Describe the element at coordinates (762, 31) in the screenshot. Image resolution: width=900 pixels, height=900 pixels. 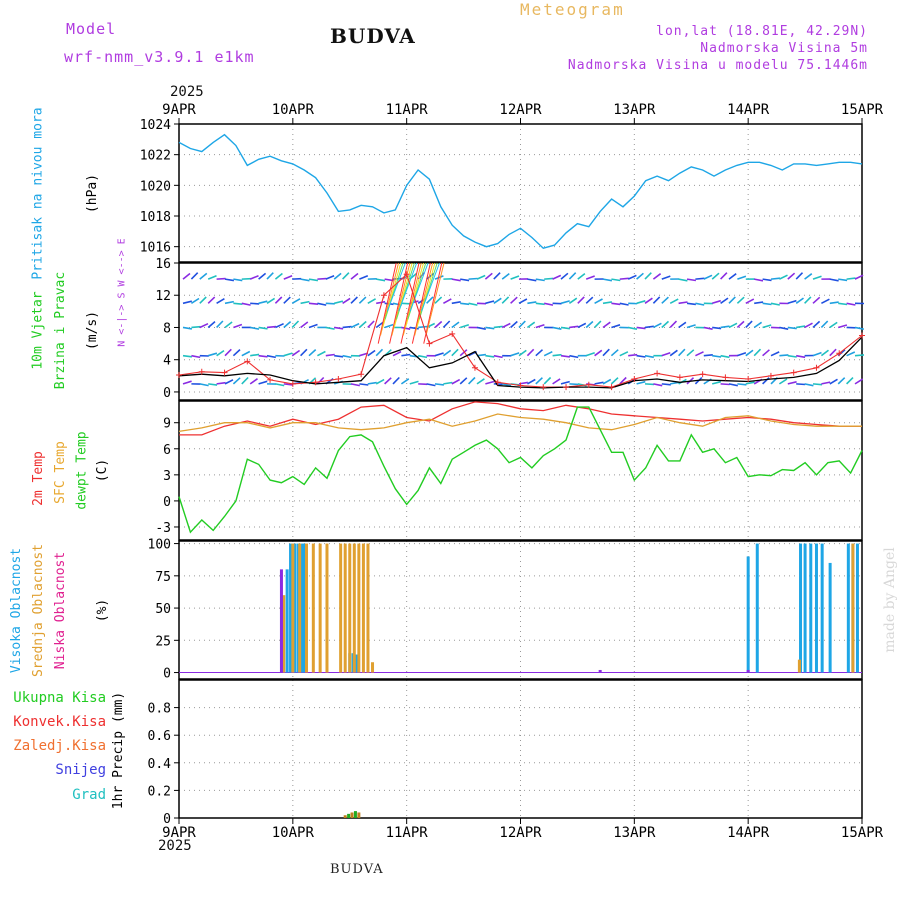
I see `lonlat-label: lon,lat (18.81E, 42.29N)` at that location.